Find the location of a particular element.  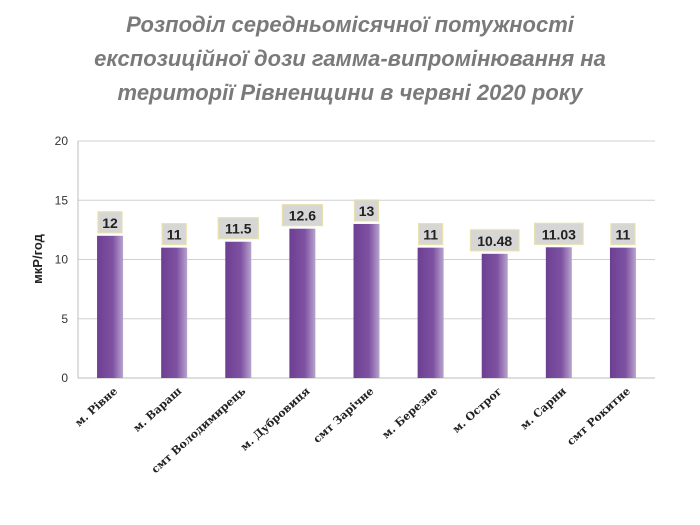

x-tick-label: м. Рівне is located at coordinates (96, 407).